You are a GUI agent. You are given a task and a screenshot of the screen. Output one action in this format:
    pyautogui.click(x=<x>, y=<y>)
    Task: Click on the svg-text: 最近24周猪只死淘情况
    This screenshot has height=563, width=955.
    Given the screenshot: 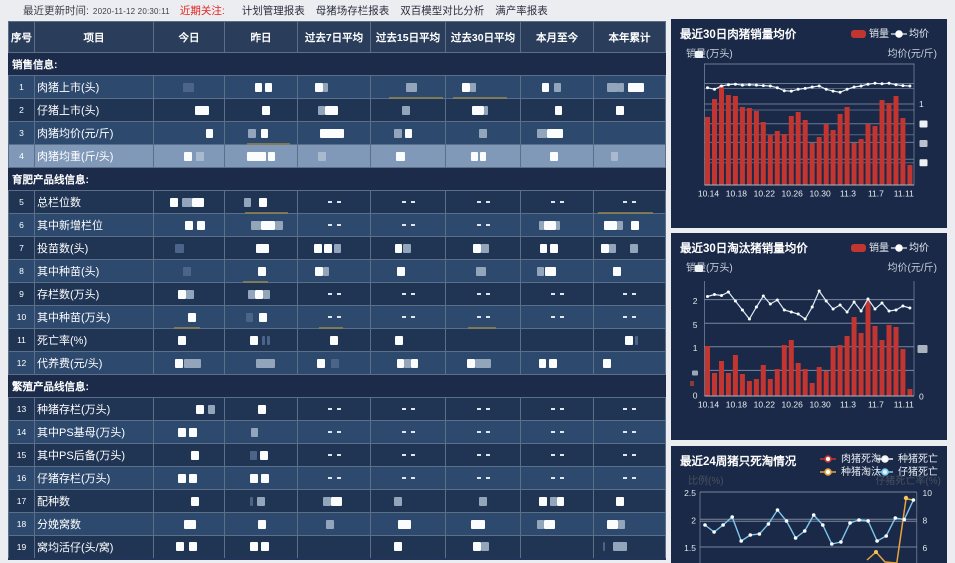 What is the action you would take?
    pyautogui.click(x=738, y=461)
    